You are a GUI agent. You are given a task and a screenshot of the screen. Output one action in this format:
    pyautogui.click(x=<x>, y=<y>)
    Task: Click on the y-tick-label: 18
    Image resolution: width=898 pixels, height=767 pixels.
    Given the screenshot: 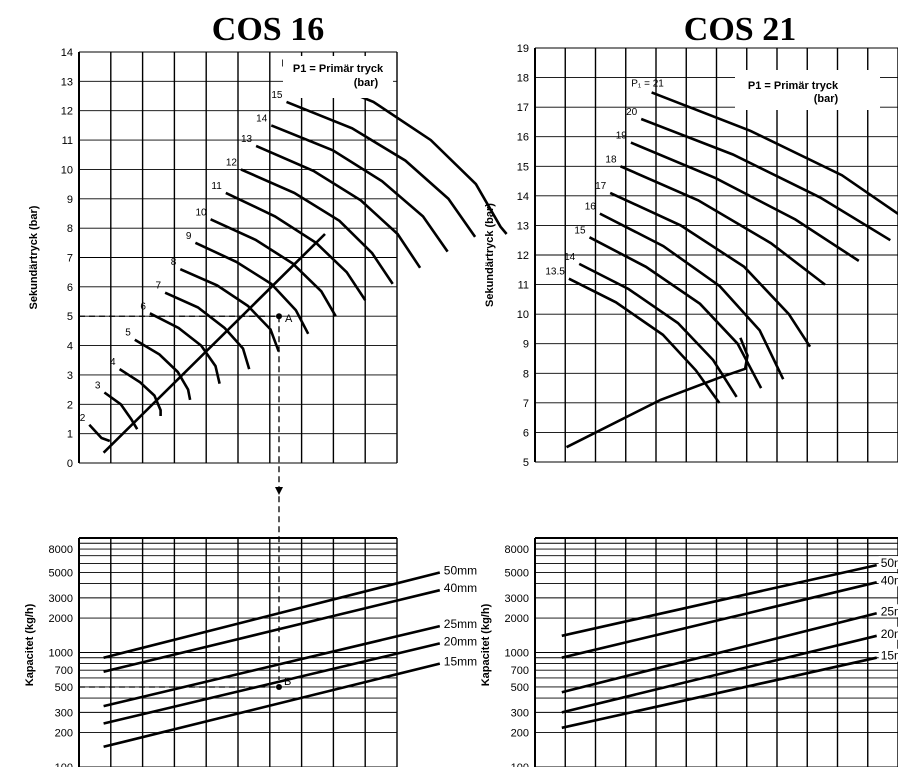 What is the action you would take?
    pyautogui.click(x=523, y=79)
    